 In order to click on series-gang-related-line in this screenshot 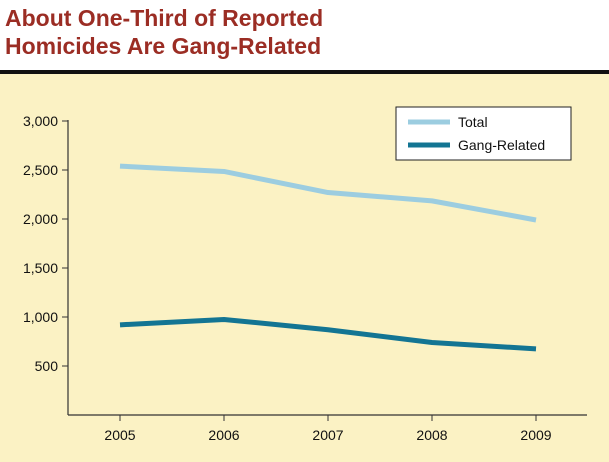, I will do `click(328, 334)`.